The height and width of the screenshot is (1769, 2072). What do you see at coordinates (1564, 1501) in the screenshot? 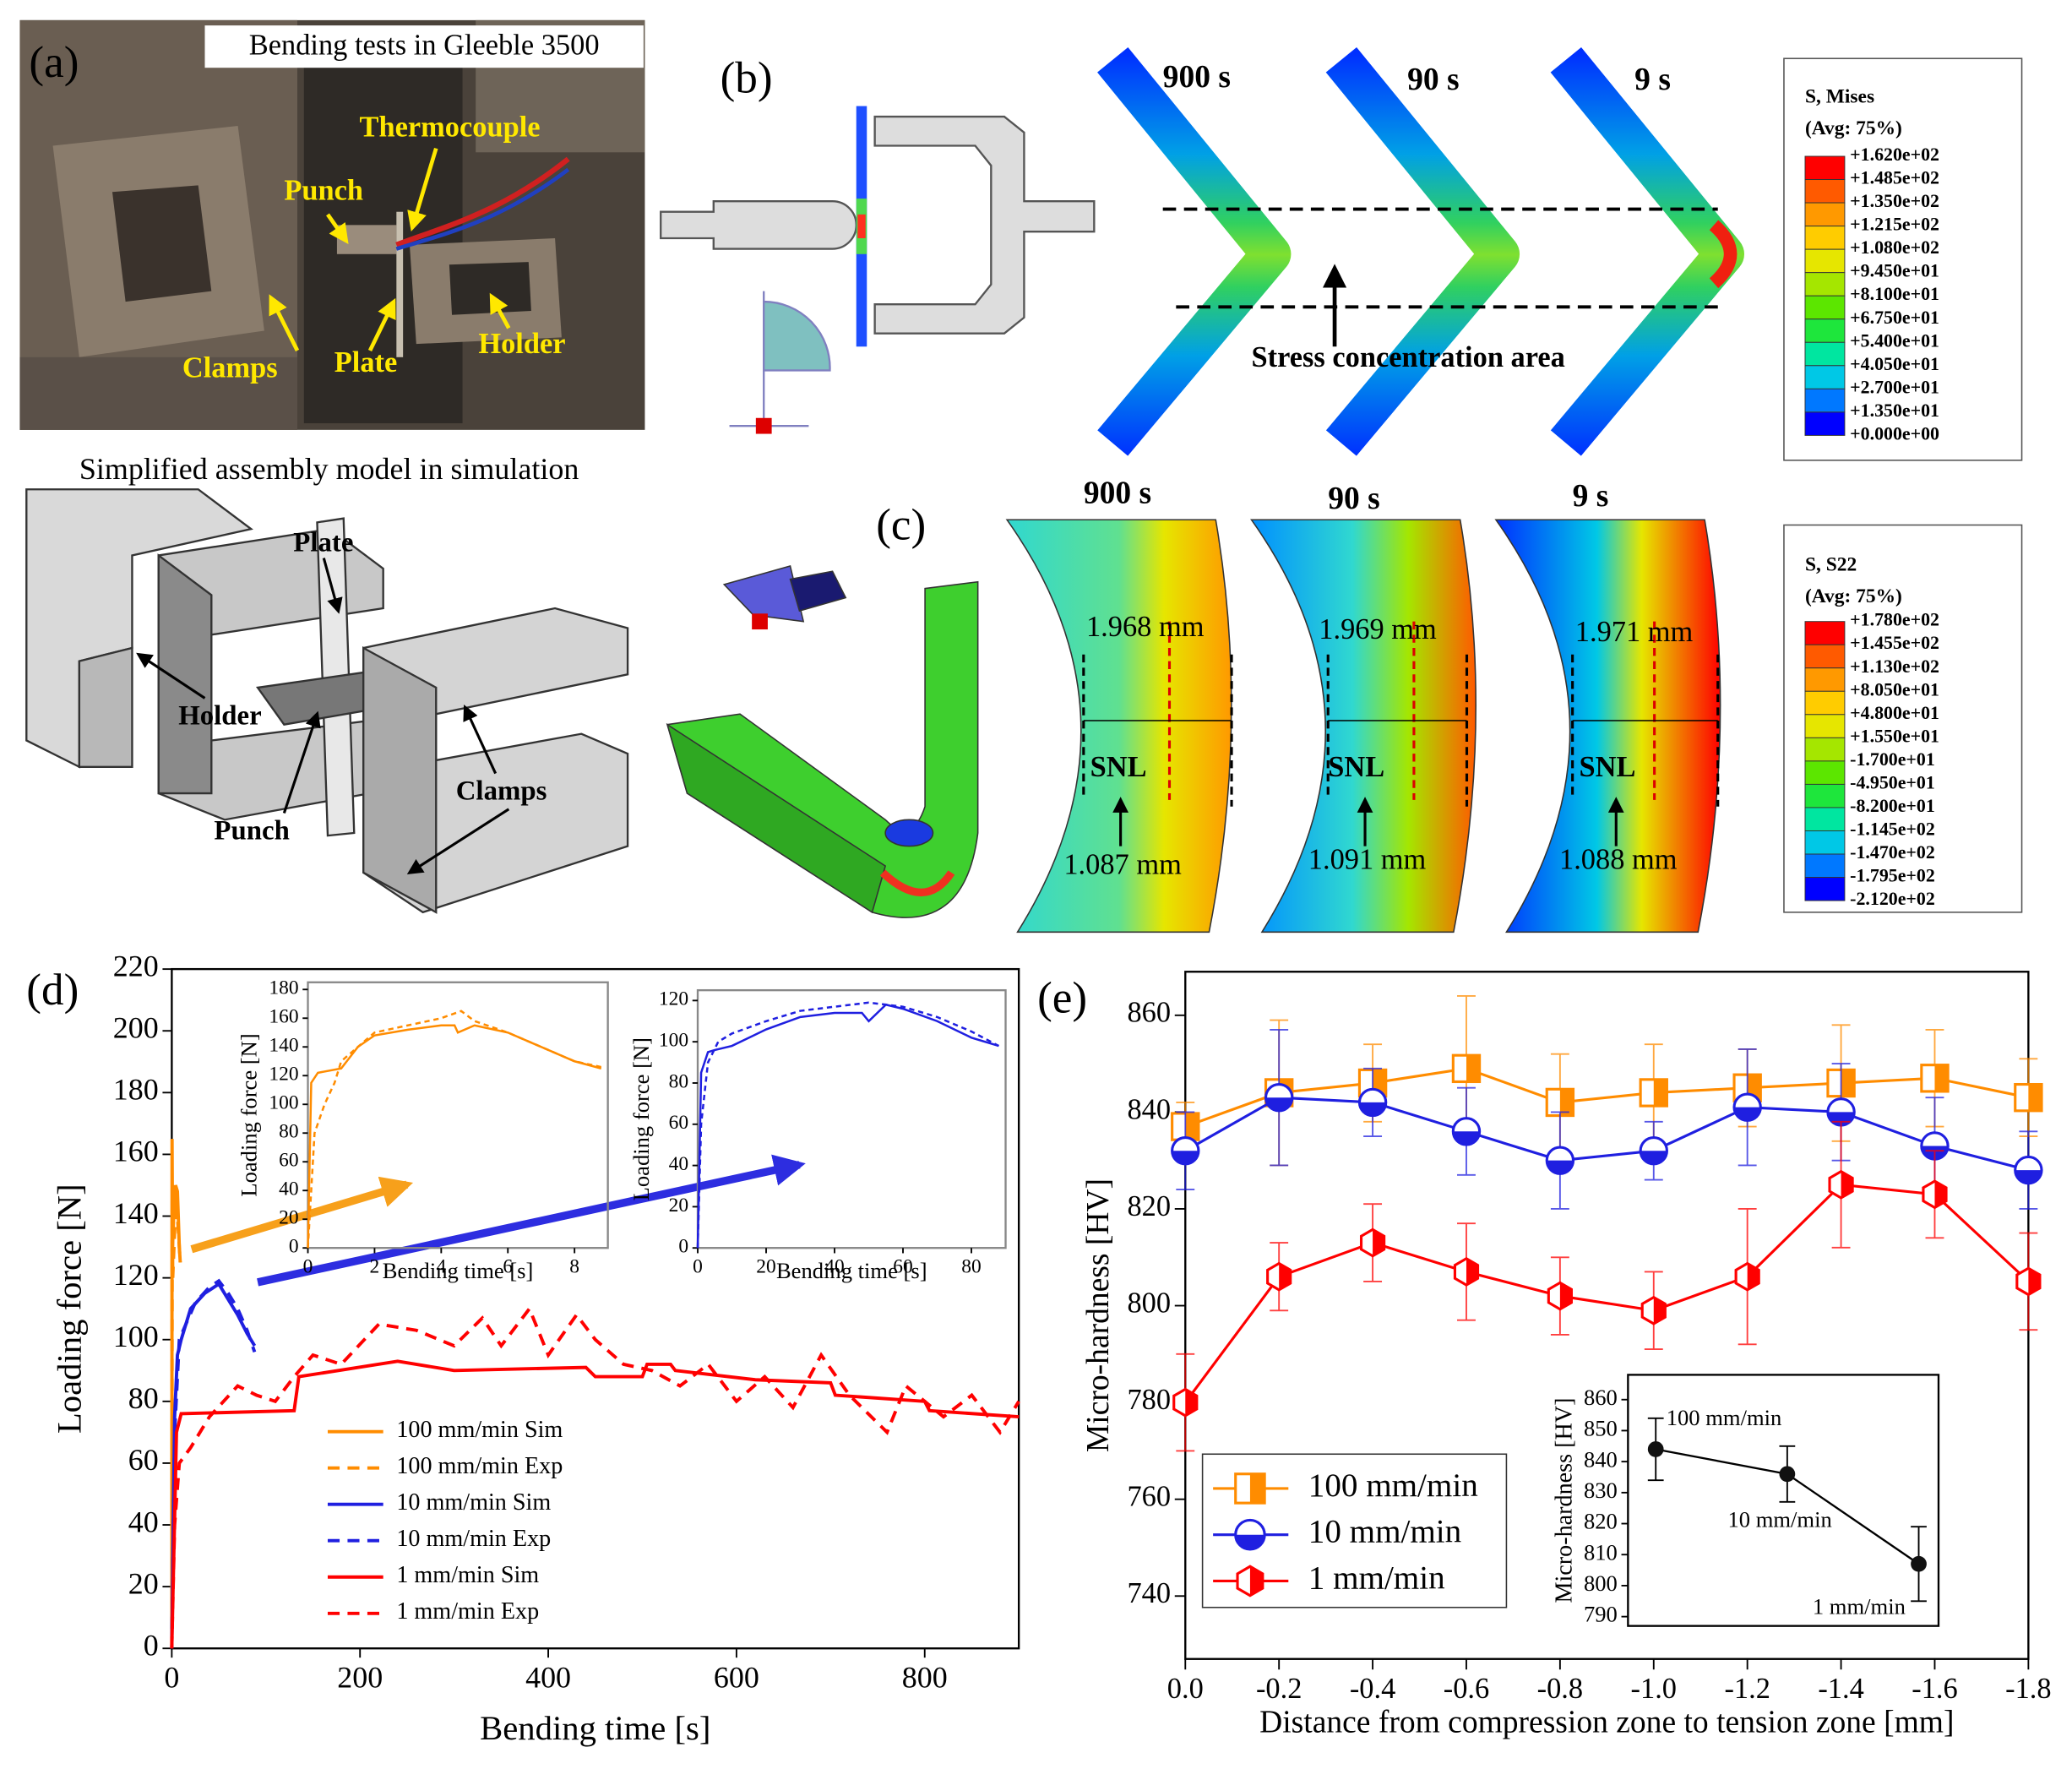
I see `y-axis-label: Micro-hardness [HV]` at bounding box center [1564, 1501].